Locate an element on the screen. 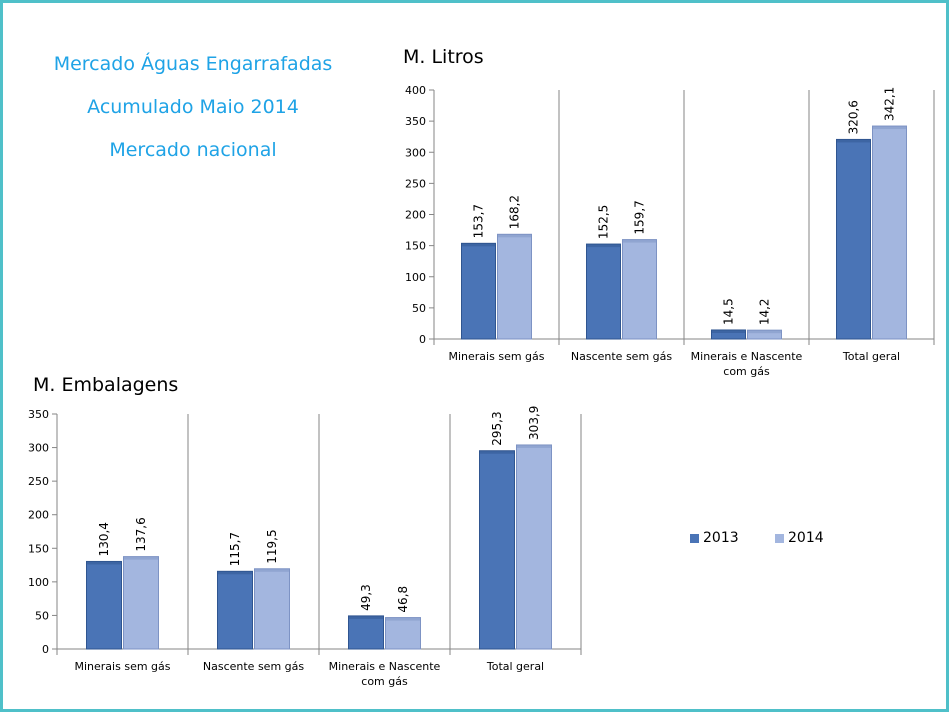 The height and width of the screenshot is (712, 949). embalagens-data-label-2014: 46,8 is located at coordinates (403, 599).